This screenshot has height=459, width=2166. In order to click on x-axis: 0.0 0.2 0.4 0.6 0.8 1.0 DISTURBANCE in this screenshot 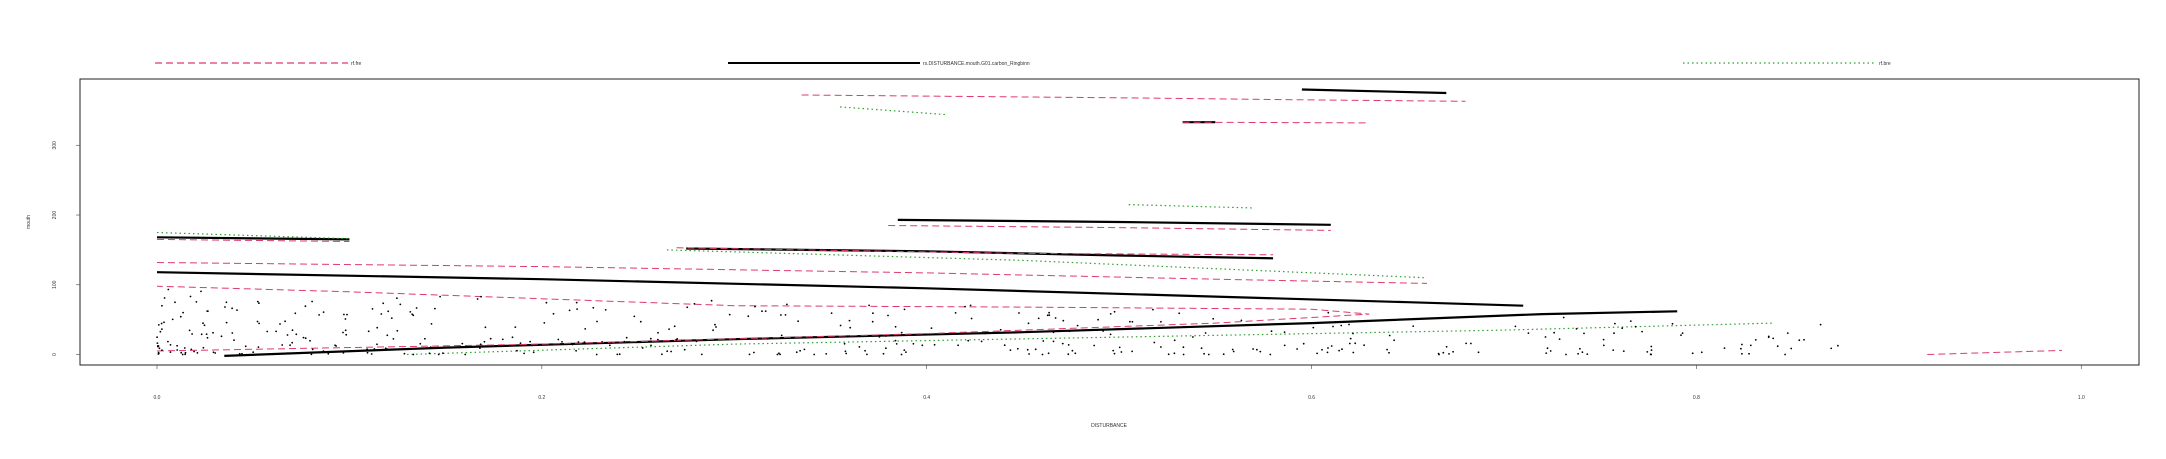, I will do `click(1119, 397)`.